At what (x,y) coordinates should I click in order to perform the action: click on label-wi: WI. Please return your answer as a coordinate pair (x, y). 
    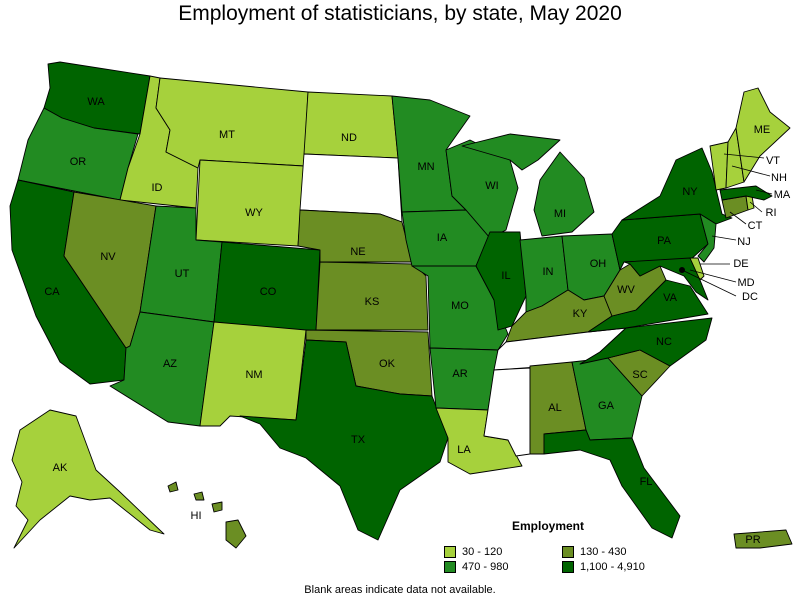
    Looking at the image, I should click on (491, 186).